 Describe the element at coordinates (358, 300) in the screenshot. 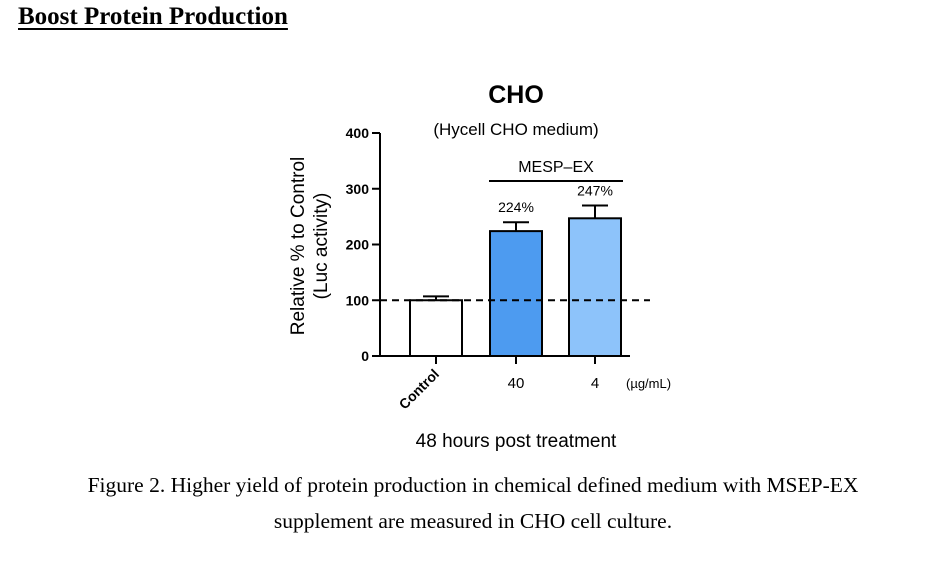

I see `y-tick-label: 100` at that location.